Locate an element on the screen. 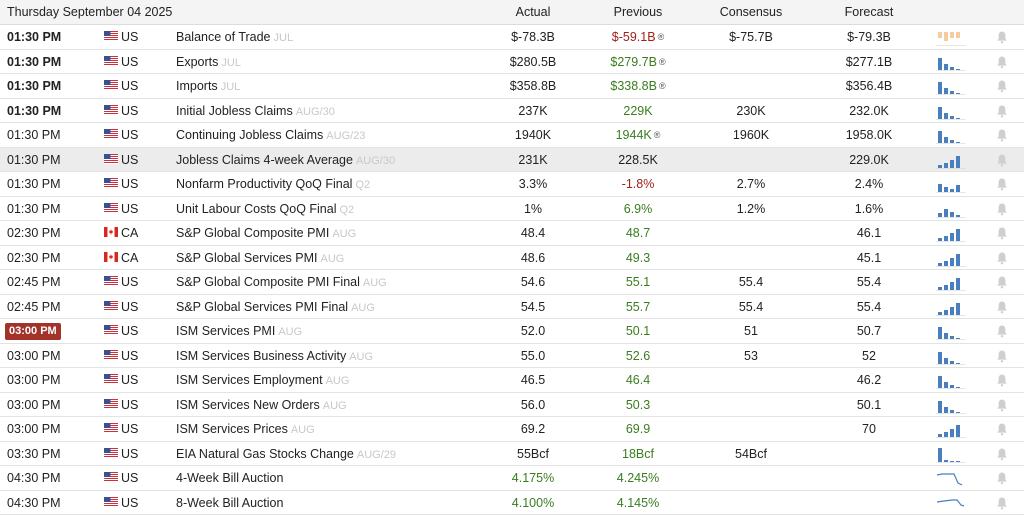 This screenshot has height=519, width=1024. event-name-text: ISM Services Employment is located at coordinates (249, 380).